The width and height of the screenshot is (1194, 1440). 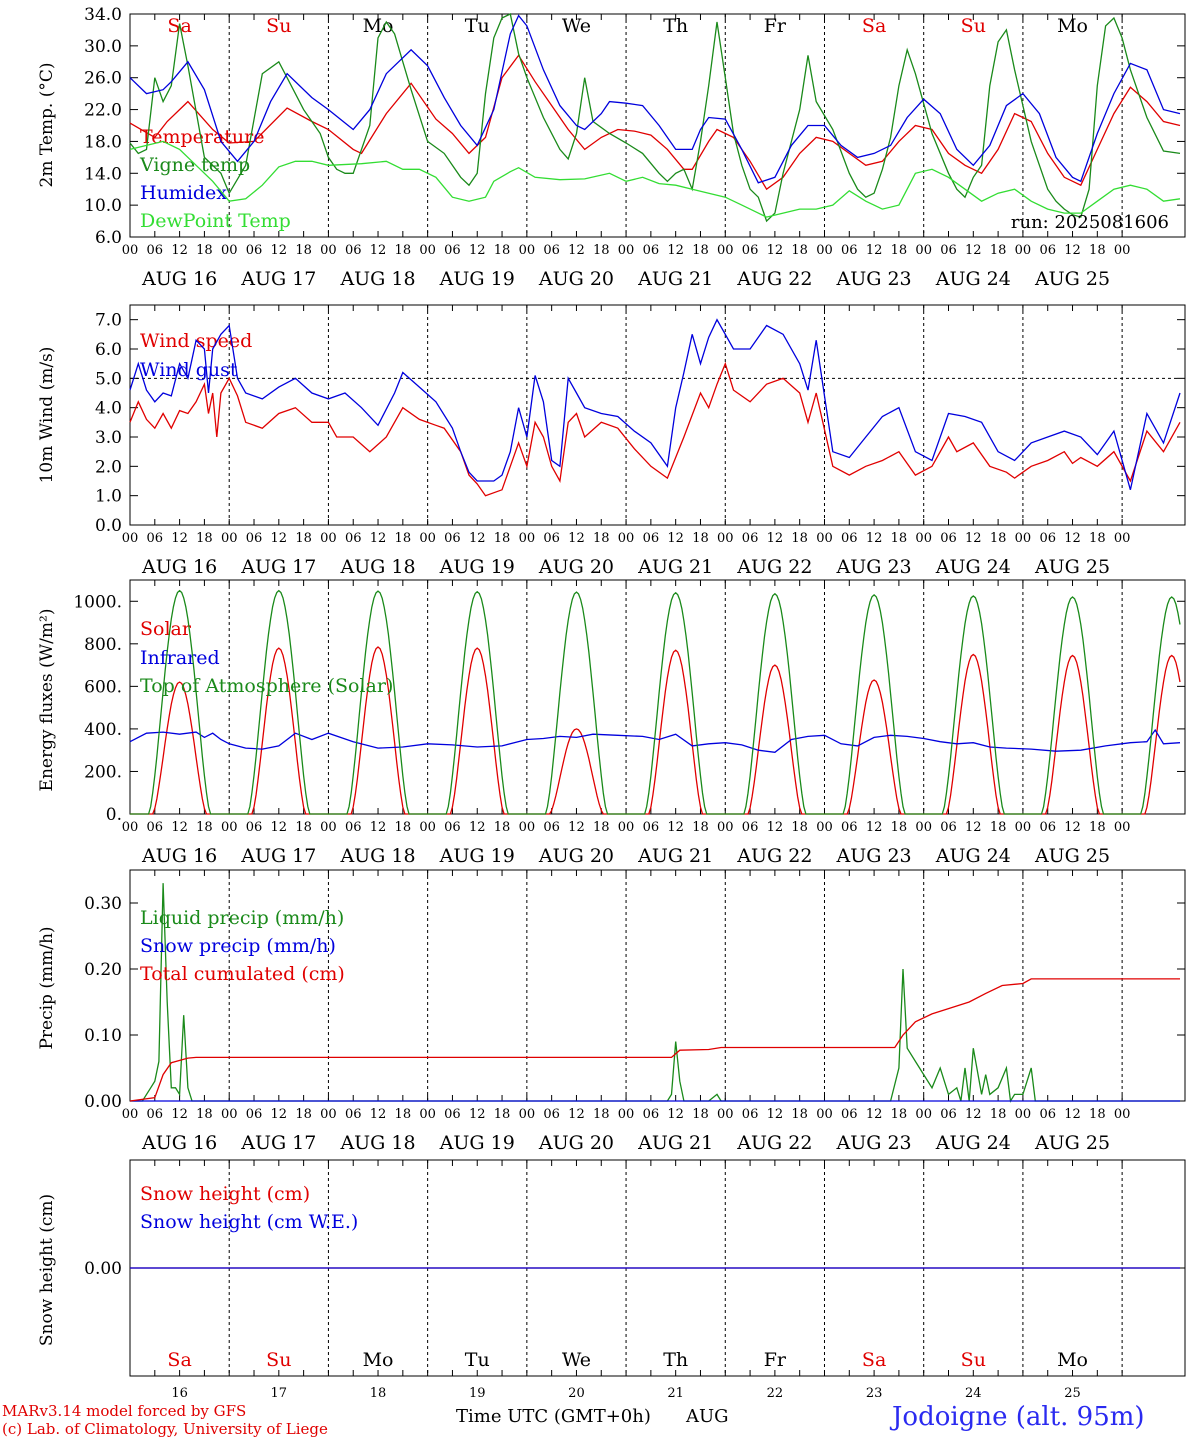 I want to click on day-number: 25, so click(x=1072, y=1393).